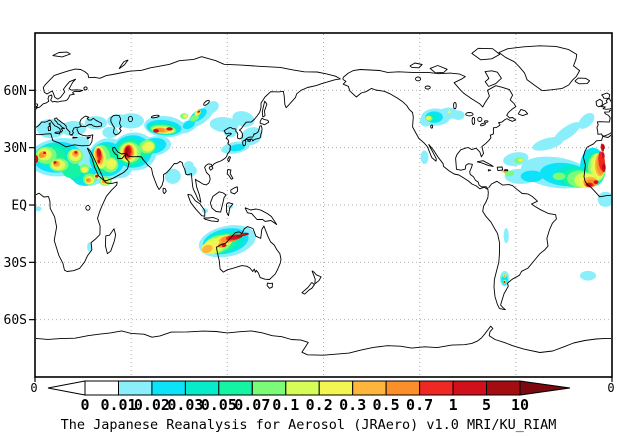 This screenshot has width=617, height=438. I want to click on colorbar-tick-label: 0.02, so click(152, 405).